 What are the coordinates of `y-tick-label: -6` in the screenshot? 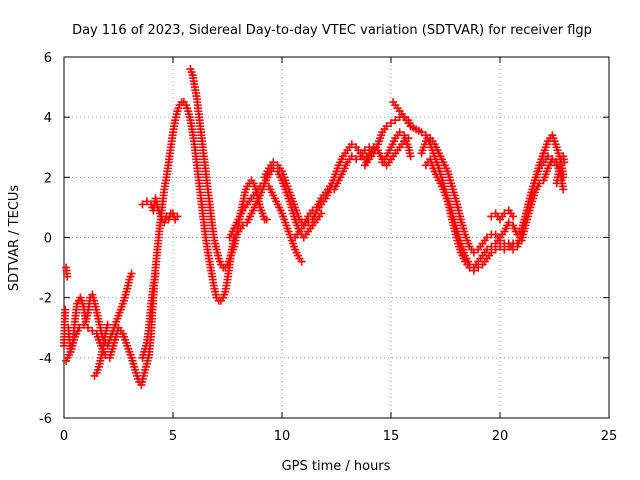 It's located at (45, 419).